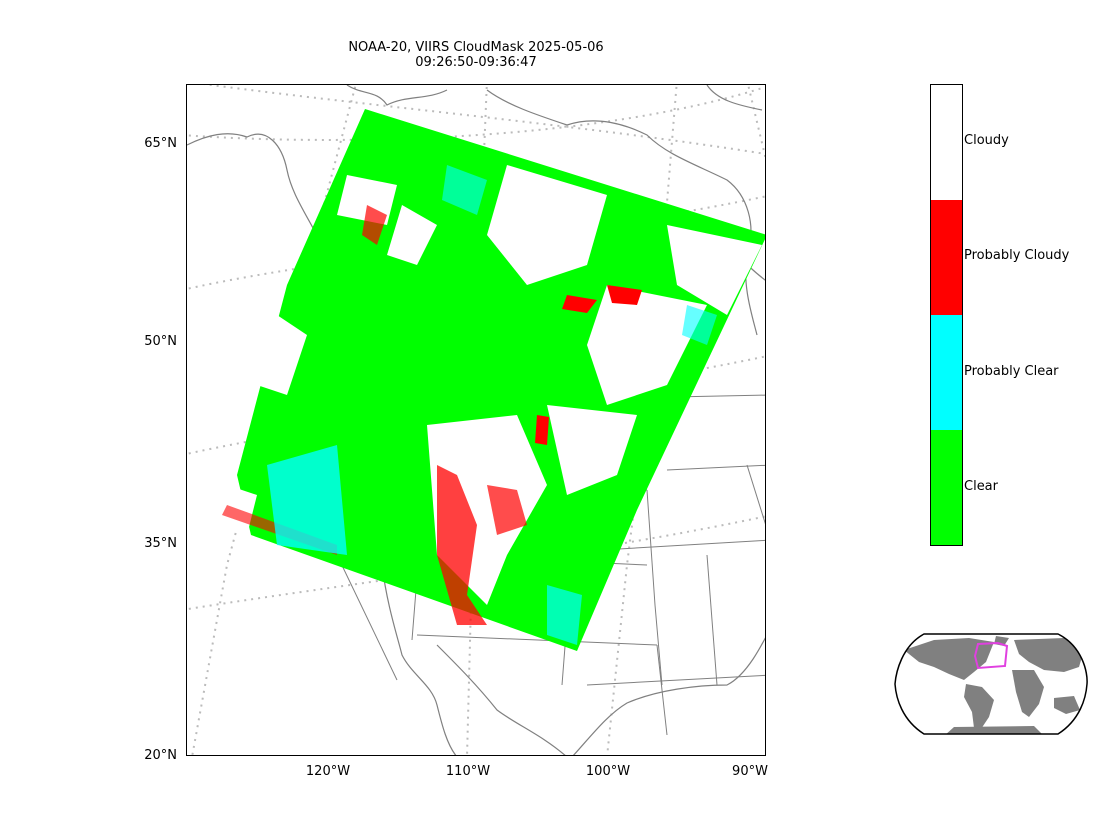  What do you see at coordinates (1017, 255) in the screenshot?
I see `legend-label-probably-cloudy: Probably Cloudy` at bounding box center [1017, 255].